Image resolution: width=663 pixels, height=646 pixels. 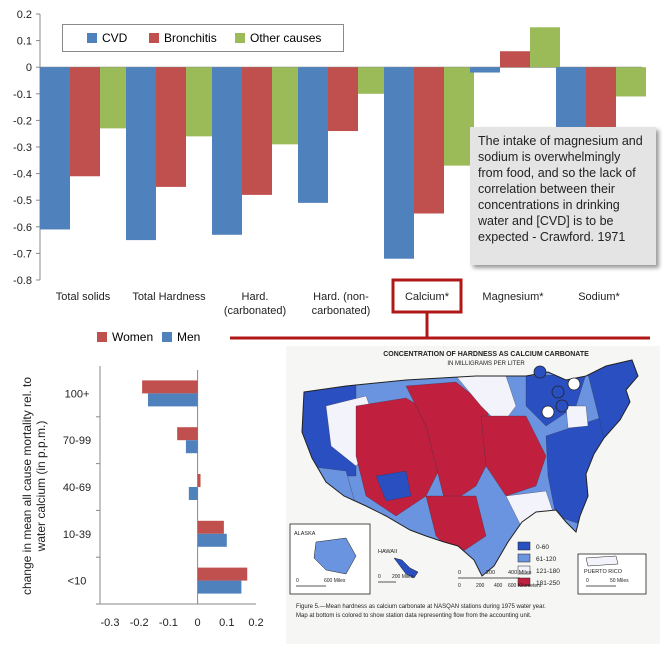 I want to click on x-tick-label: (carbonated), so click(x=255, y=311).